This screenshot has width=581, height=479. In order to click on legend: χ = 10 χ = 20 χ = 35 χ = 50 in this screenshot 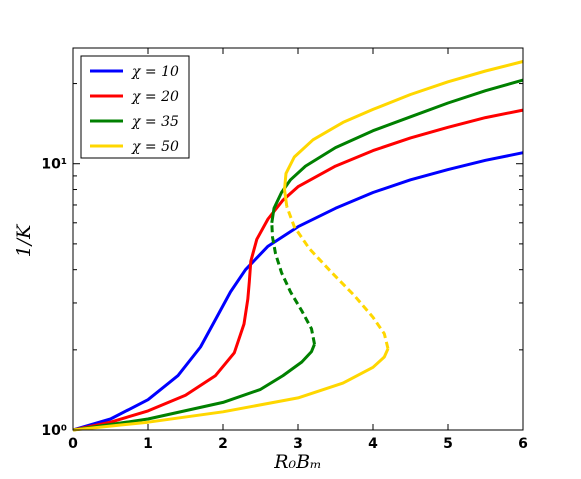, I will do `click(135, 107)`.